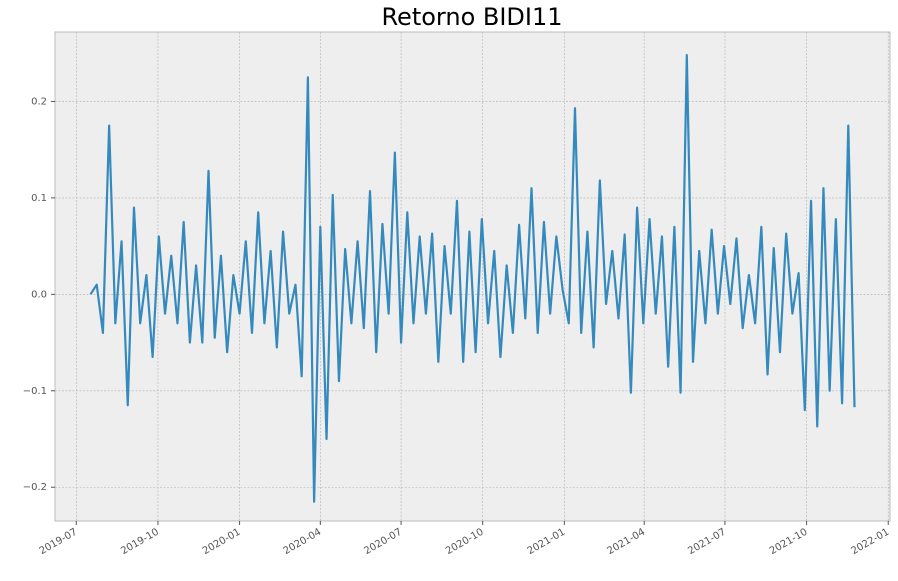  What do you see at coordinates (35, 391) in the screenshot?
I see `y-tick-label: −0.1` at bounding box center [35, 391].